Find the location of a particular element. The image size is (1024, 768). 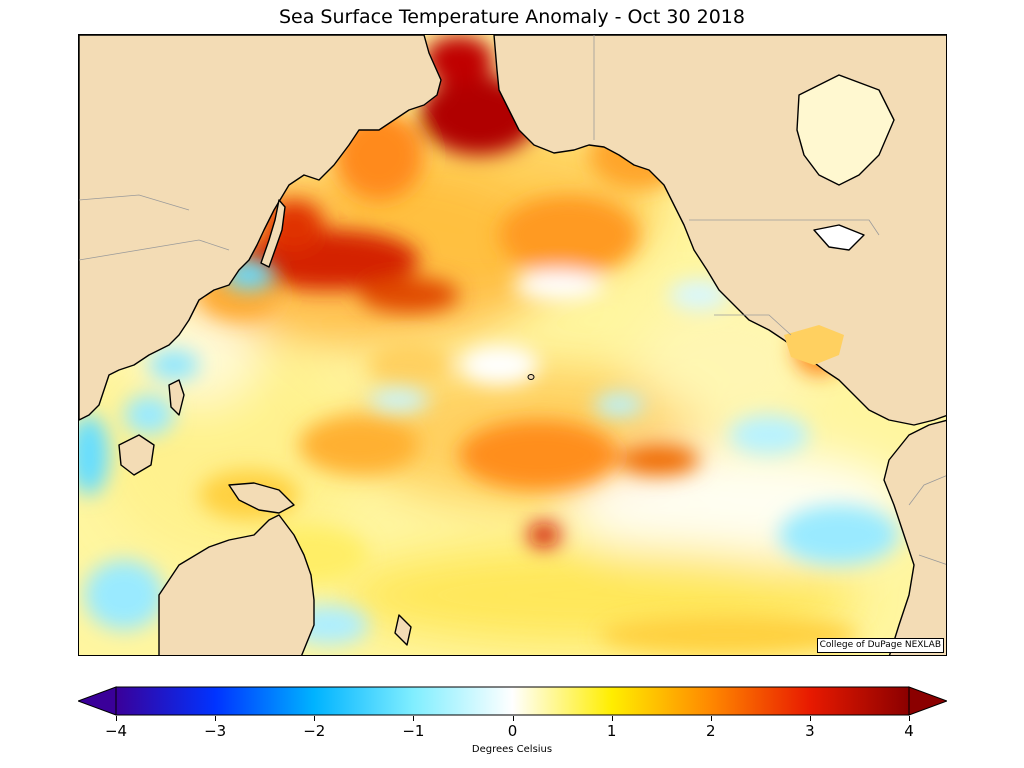

credit-label: College of DuPage NEXLAB is located at coordinates (880, 645).